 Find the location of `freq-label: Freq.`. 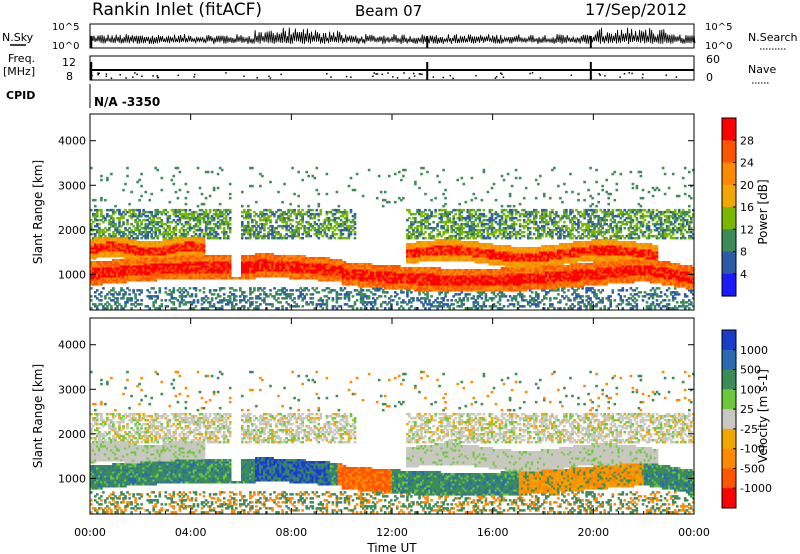

freq-label: Freq. is located at coordinates (21, 58).